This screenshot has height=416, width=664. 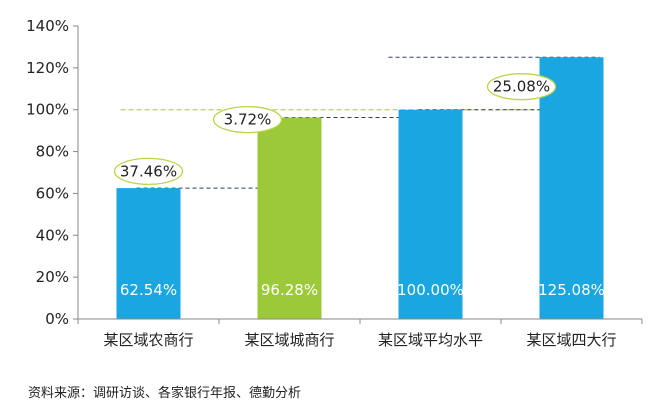 What do you see at coordinates (47, 68) in the screenshot?
I see `y-tick-label: 120%` at bounding box center [47, 68].